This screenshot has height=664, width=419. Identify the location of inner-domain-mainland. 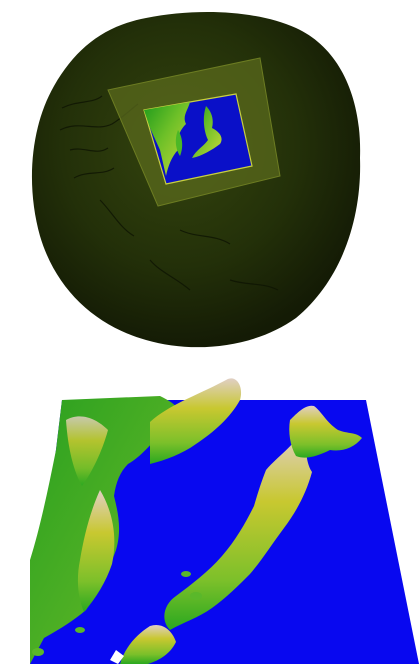
(167, 139).